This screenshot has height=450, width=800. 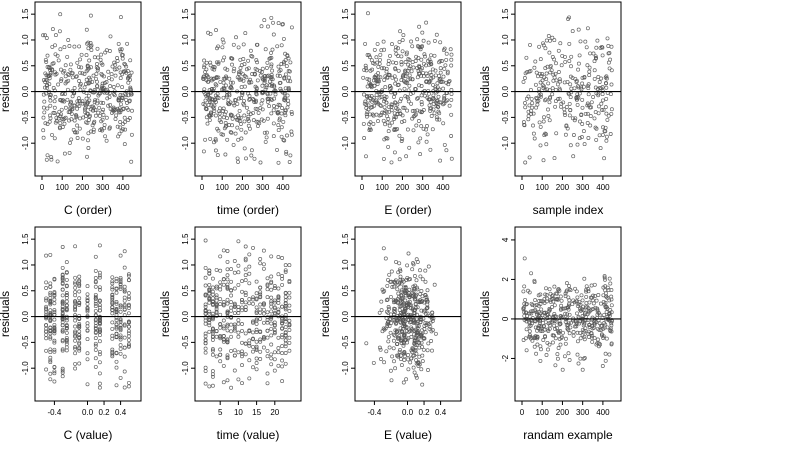 What do you see at coordinates (401, 316) in the screenshot?
I see `data-points` at bounding box center [401, 316].